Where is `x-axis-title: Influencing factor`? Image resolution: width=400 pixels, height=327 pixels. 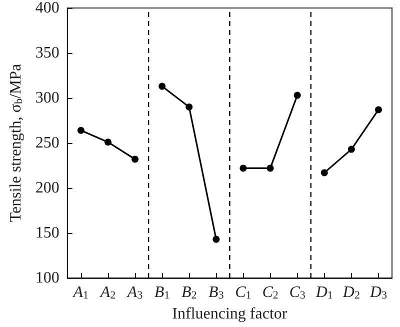 x-axis-title: Influencing factor is located at coordinates (230, 314).